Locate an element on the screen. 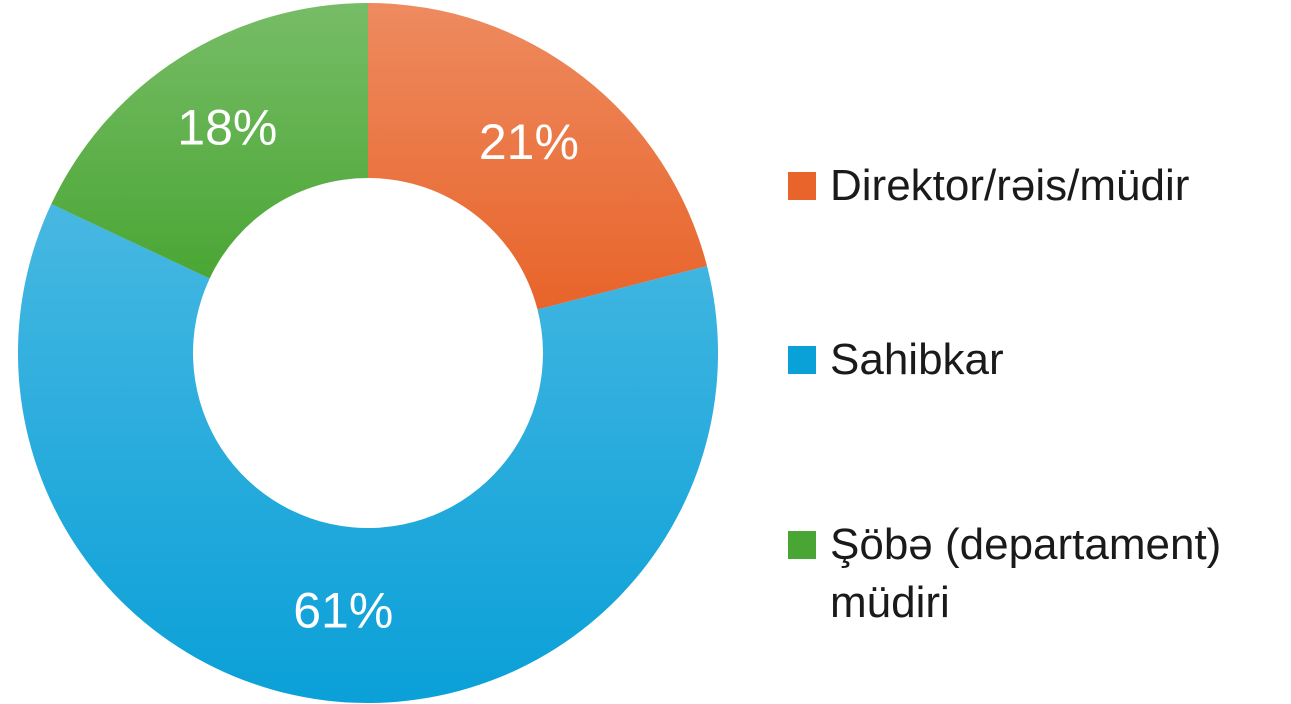 The image size is (1291, 704). legend-label: Sahibkar is located at coordinates (917, 359).